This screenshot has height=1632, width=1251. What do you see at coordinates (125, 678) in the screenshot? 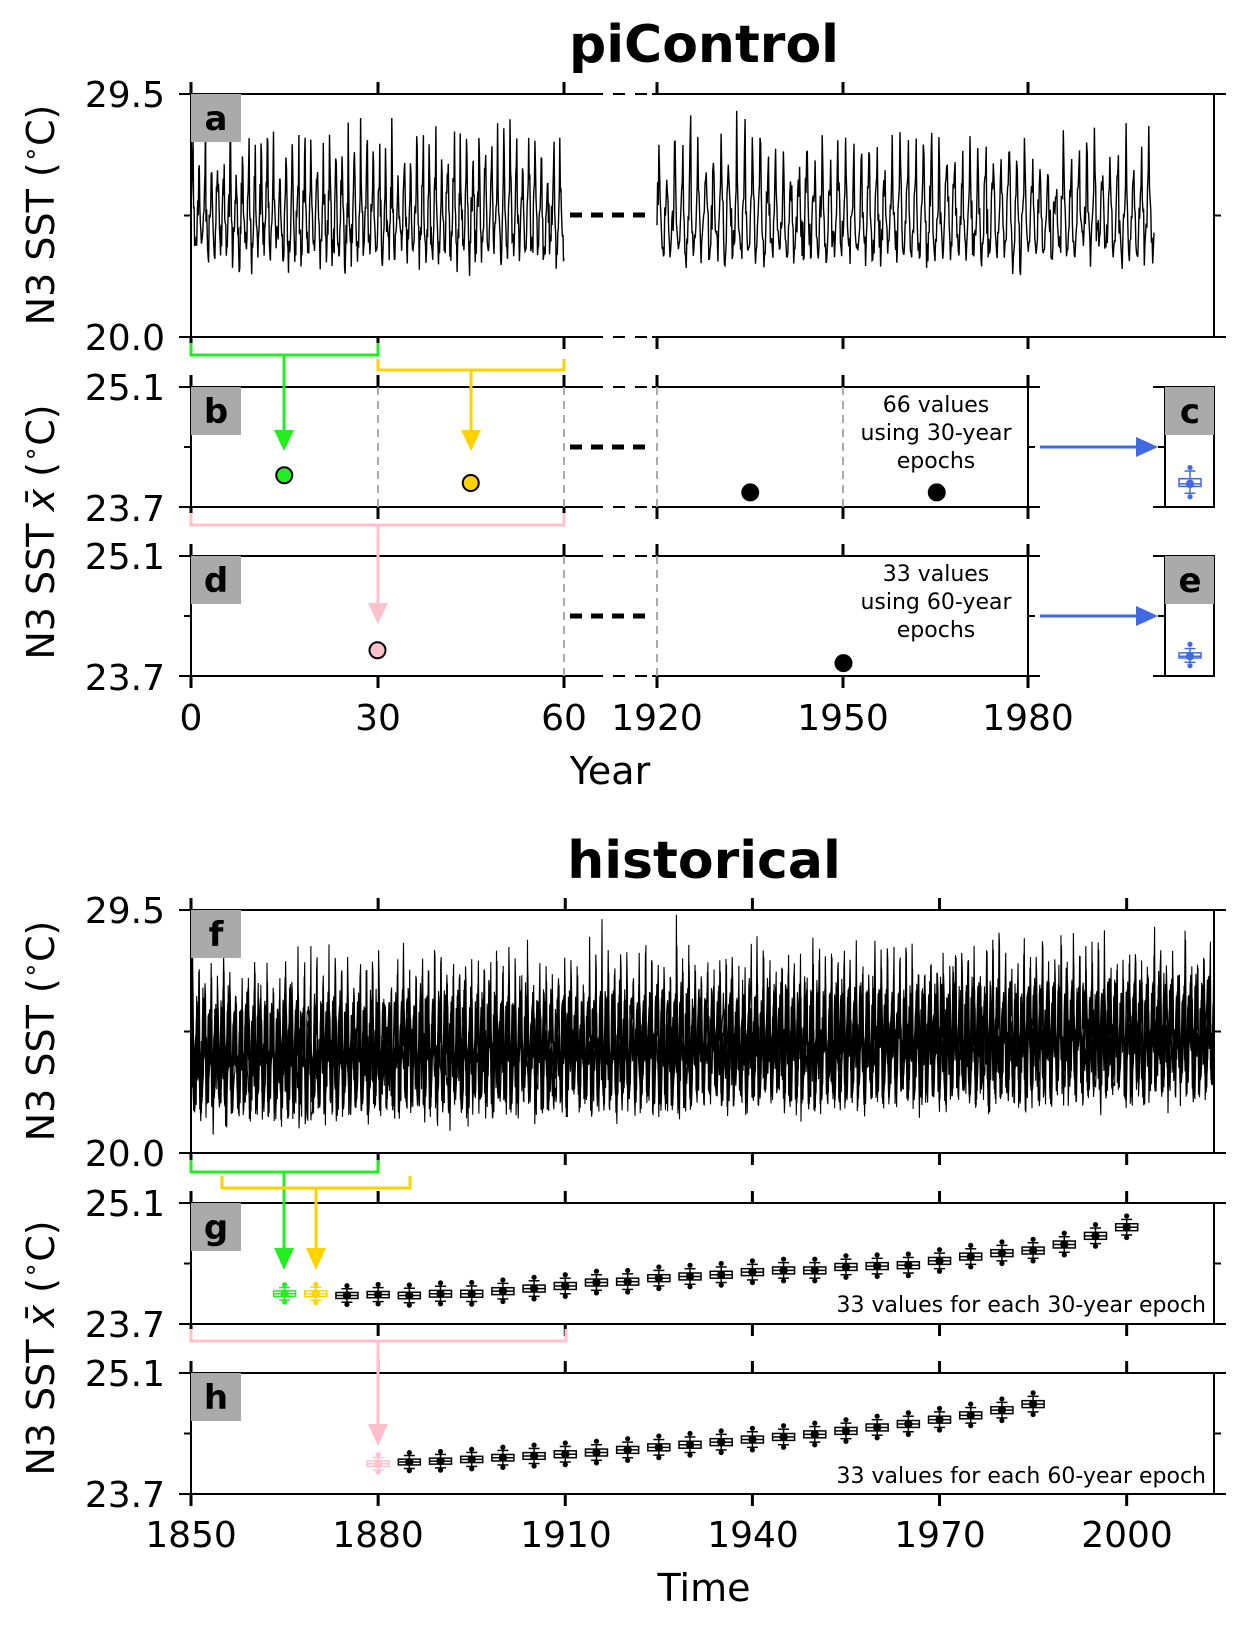
I see `d-ytick-min: 23.7` at bounding box center [125, 678].